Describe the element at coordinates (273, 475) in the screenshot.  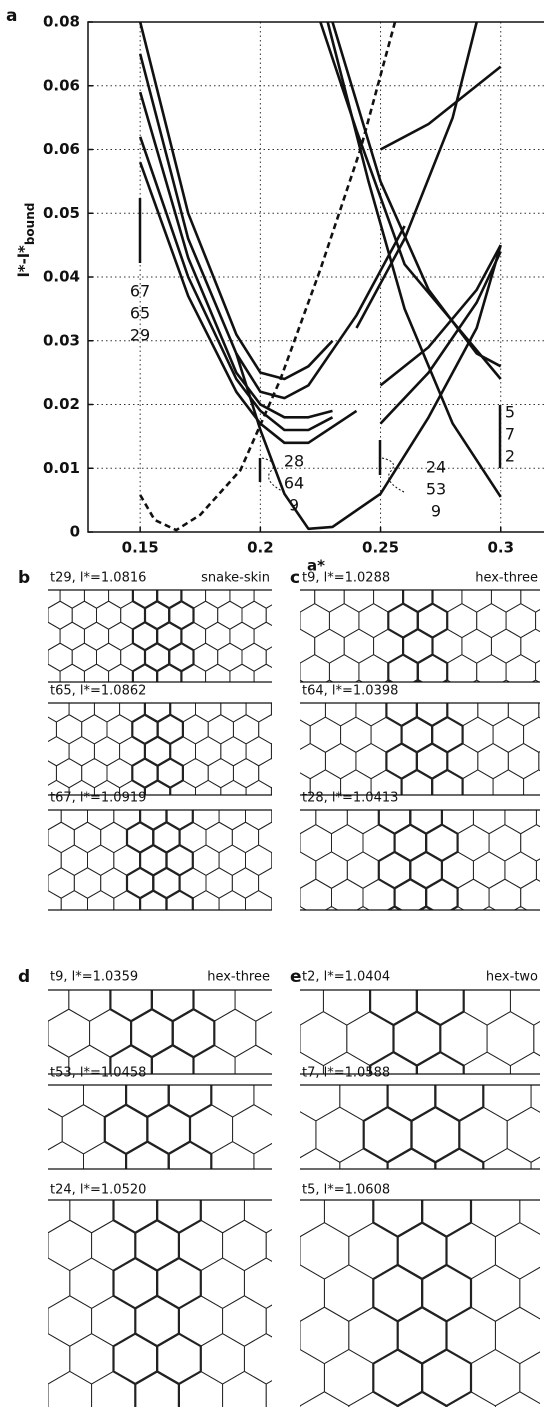
I see `leader` at that location.